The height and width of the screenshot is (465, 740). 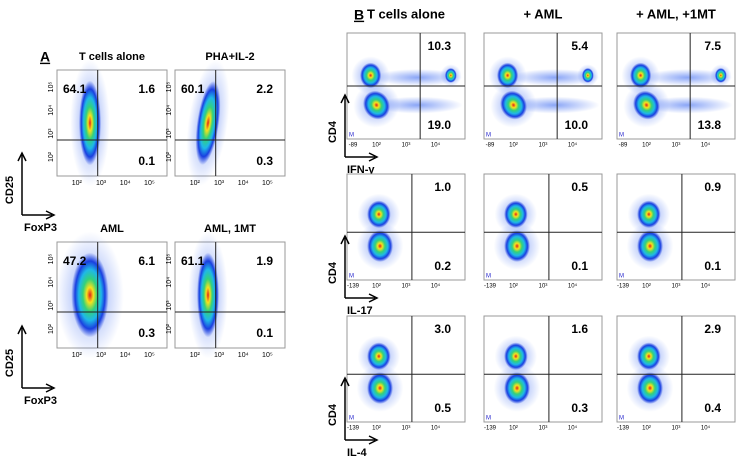 I want to click on quadrant-value: 64.1, so click(x=75, y=89).